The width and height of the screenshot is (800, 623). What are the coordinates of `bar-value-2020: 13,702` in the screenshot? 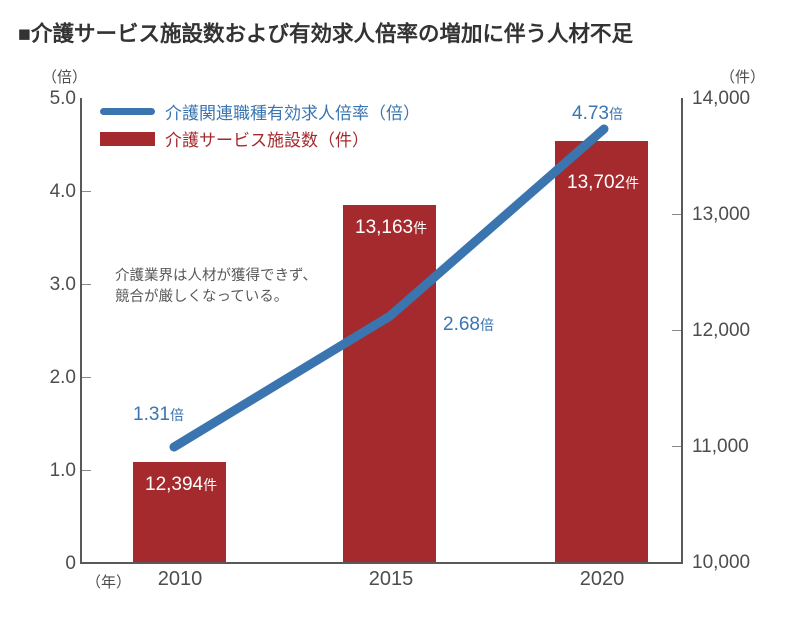 It's located at (596, 182).